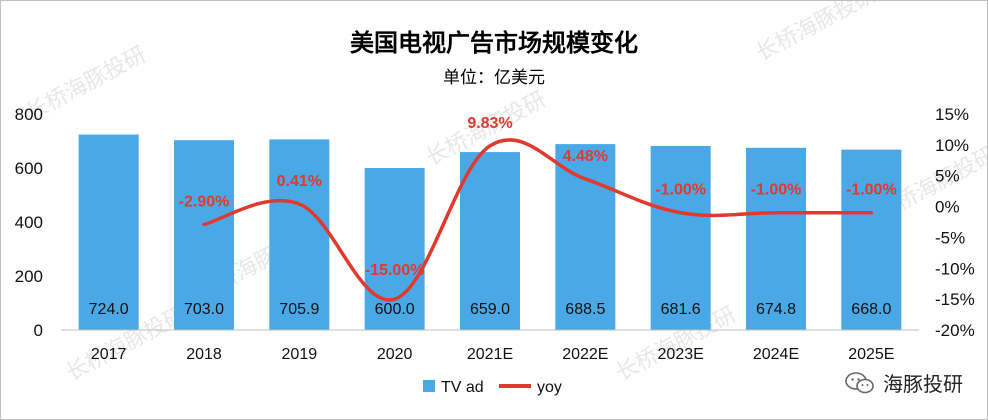 This screenshot has height=420, width=988. What do you see at coordinates (947, 176) in the screenshot?
I see `right-tick-label: 5%` at bounding box center [947, 176].